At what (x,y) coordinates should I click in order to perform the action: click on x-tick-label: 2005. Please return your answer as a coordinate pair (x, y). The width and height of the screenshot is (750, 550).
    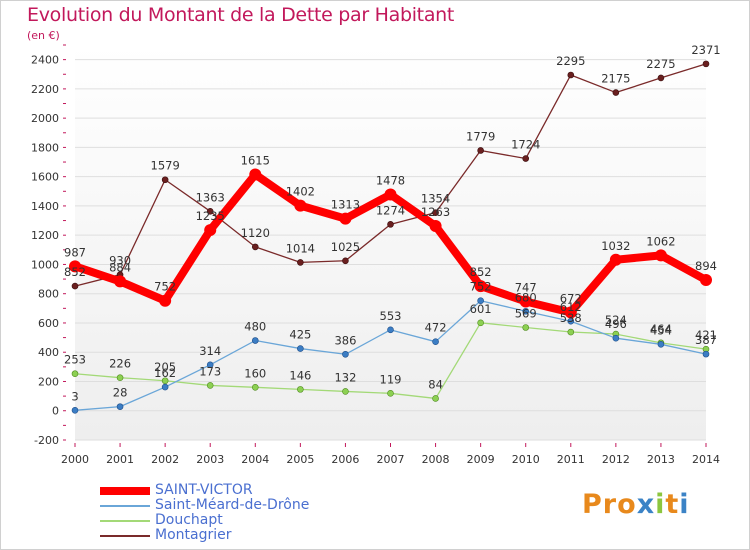
    Looking at the image, I should click on (300, 459).